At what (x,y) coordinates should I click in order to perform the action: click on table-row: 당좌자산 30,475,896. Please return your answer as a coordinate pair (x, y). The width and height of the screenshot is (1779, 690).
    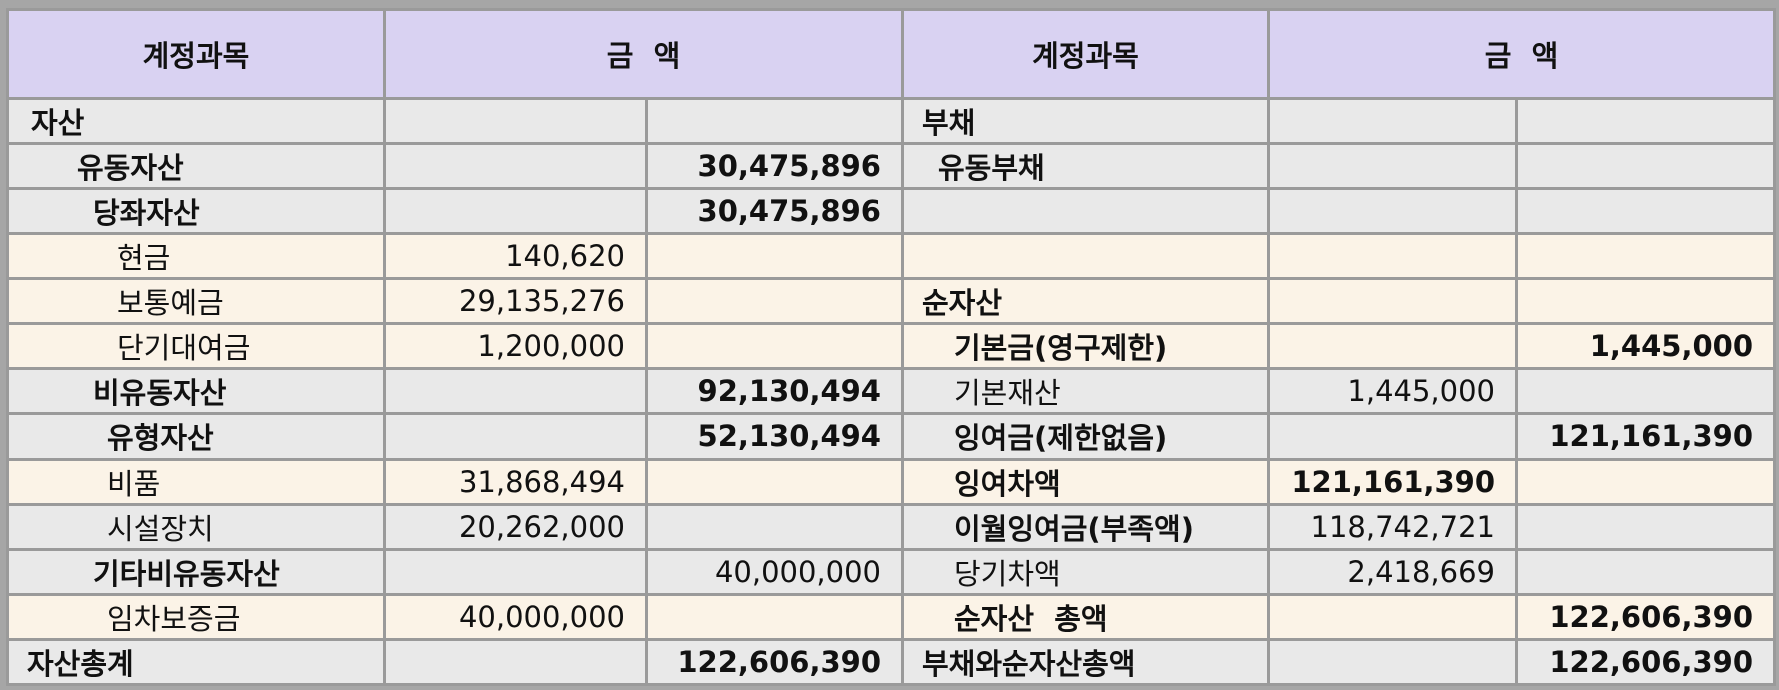
    Looking at the image, I should click on (891, 211).